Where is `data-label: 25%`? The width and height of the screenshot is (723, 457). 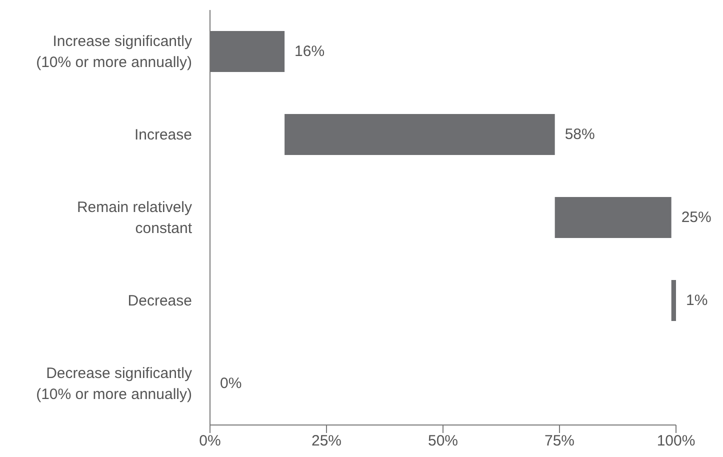 data-label: 25% is located at coordinates (696, 217).